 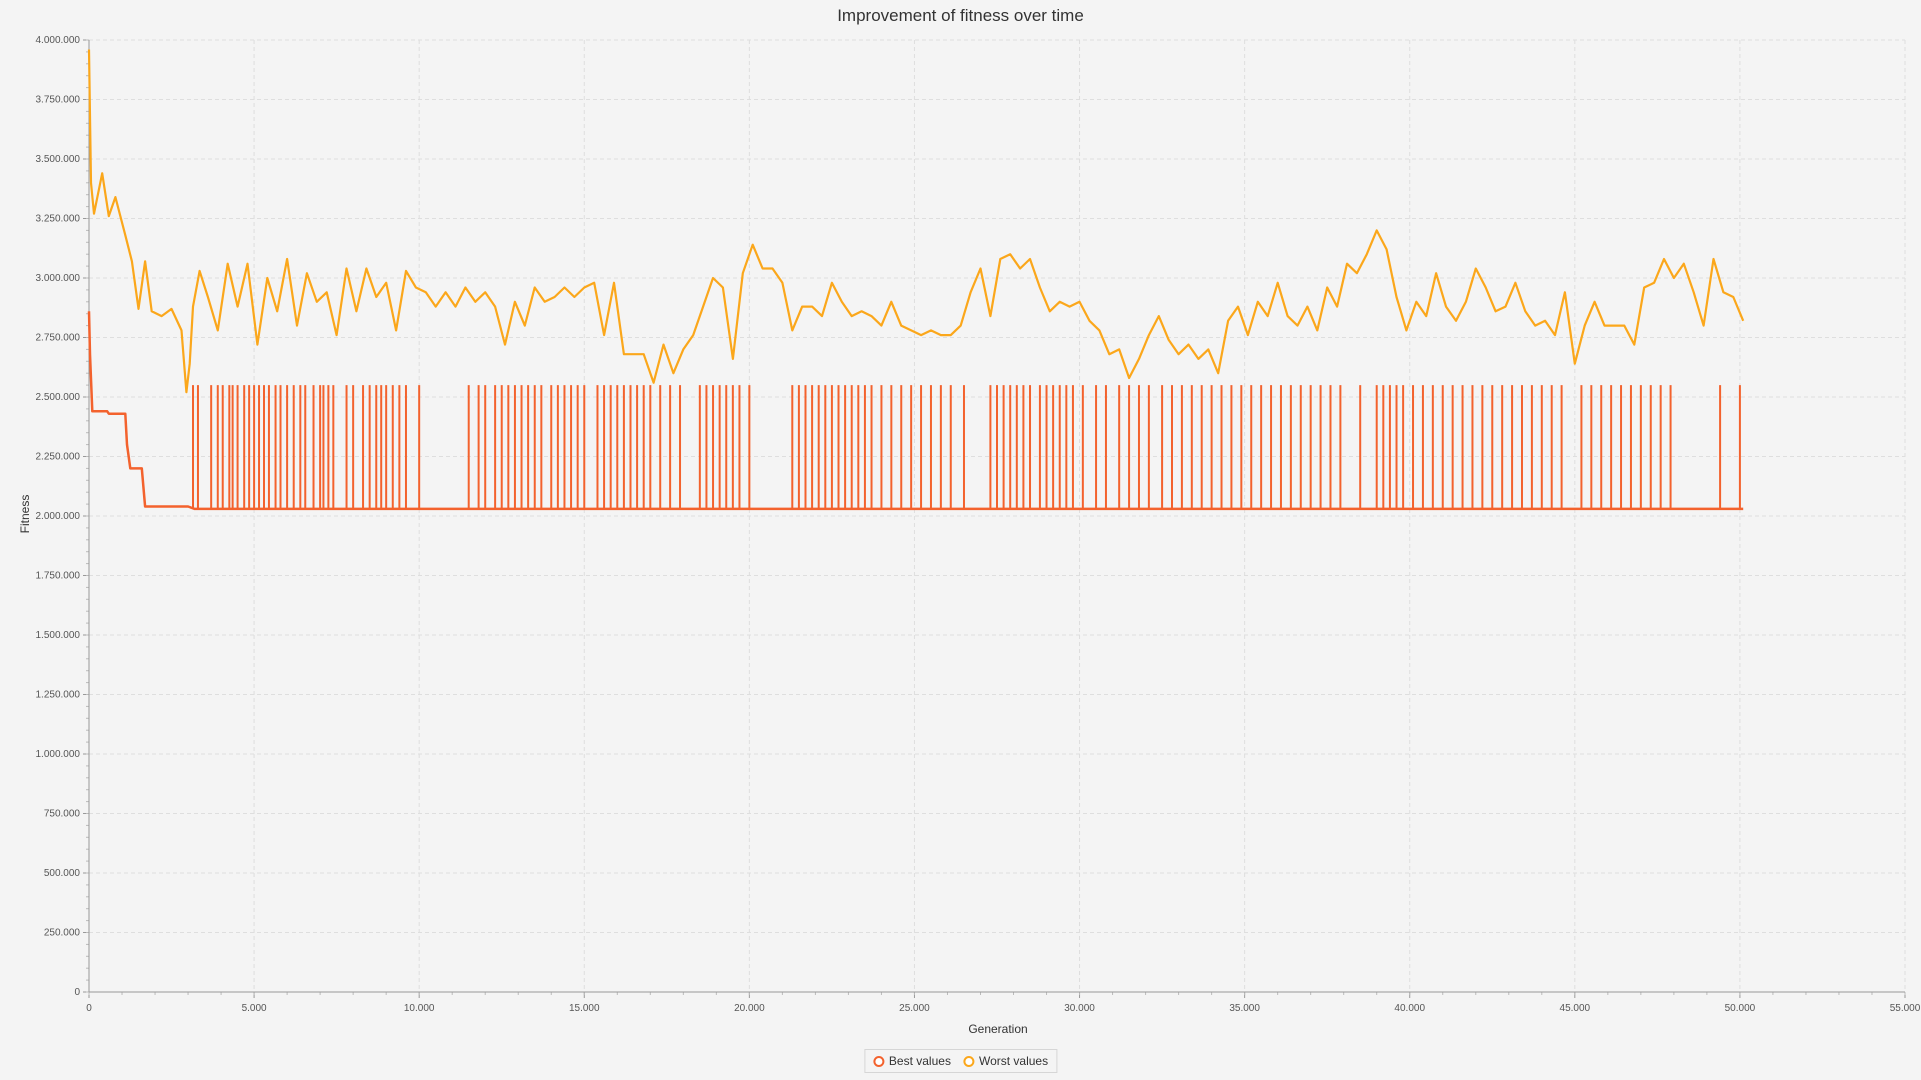 What do you see at coordinates (878, 1061) in the screenshot?
I see `legend-best-symbol` at bounding box center [878, 1061].